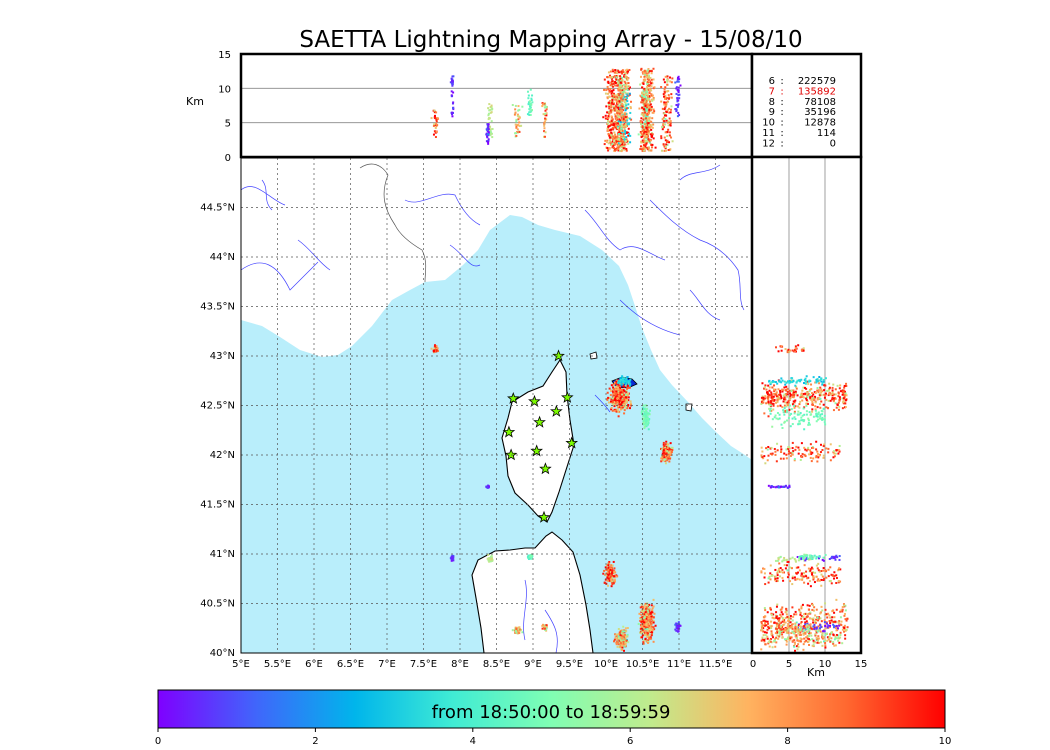 The image size is (1050, 750). Describe the element at coordinates (826, 133) in the screenshot. I see `count-value: 114` at that location.